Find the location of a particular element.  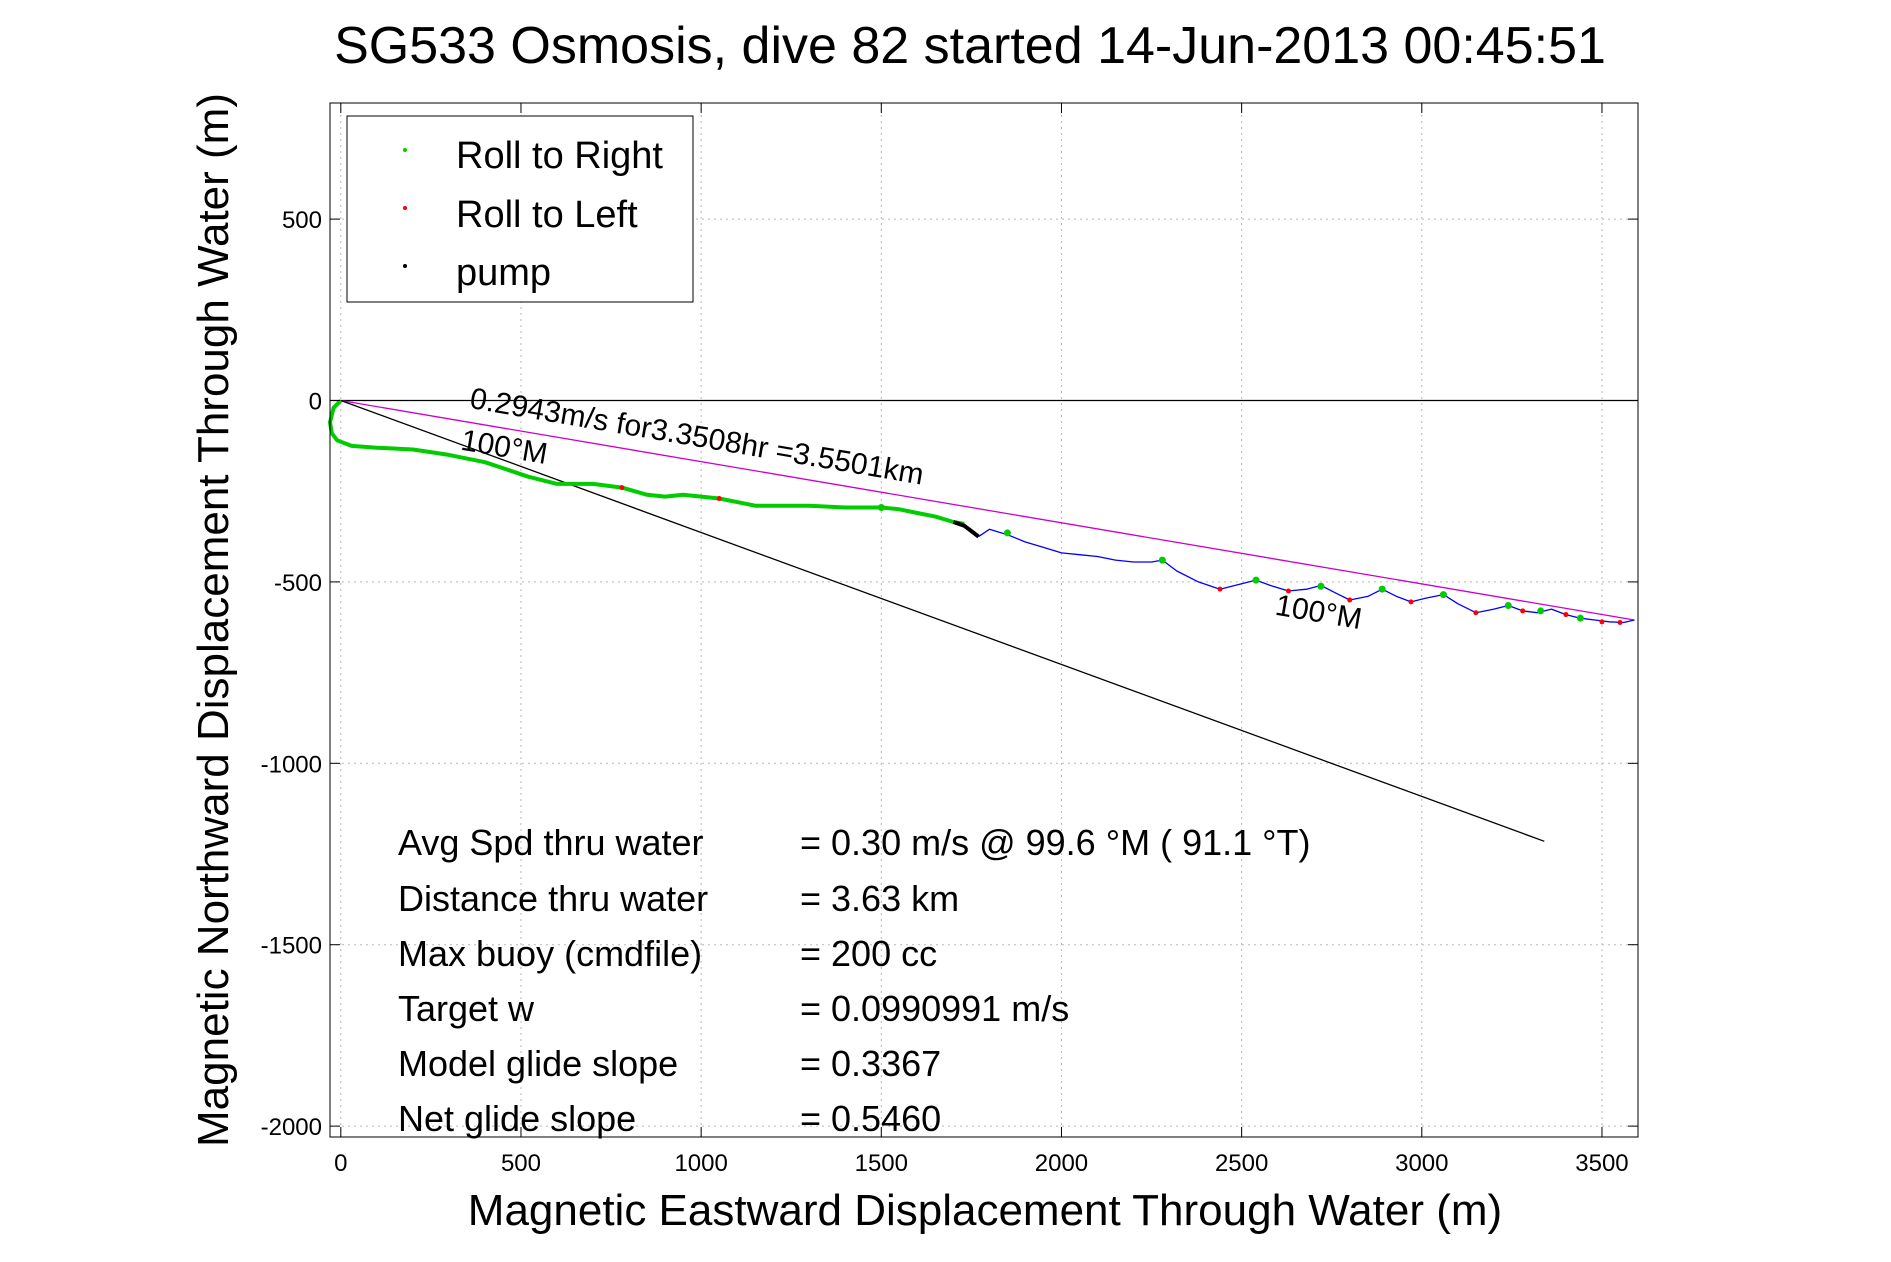

legend-entry-roll-right: Roll to Right is located at coordinates (533, 156).